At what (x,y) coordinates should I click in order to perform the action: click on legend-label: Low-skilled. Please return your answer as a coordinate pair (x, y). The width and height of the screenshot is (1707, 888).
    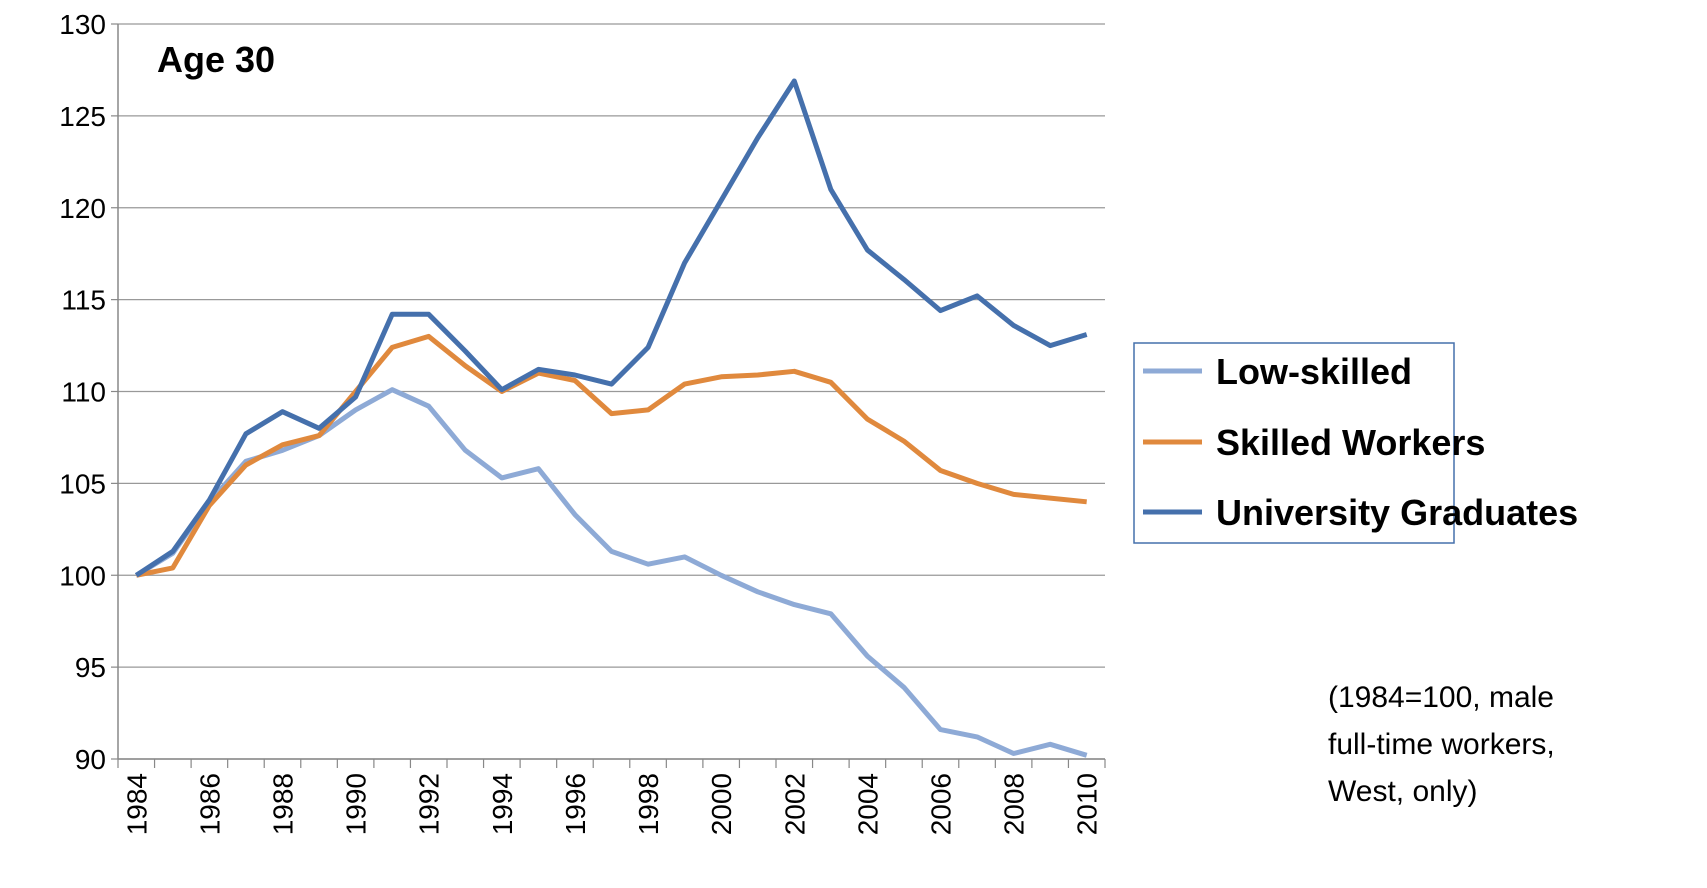
    Looking at the image, I should click on (1314, 371).